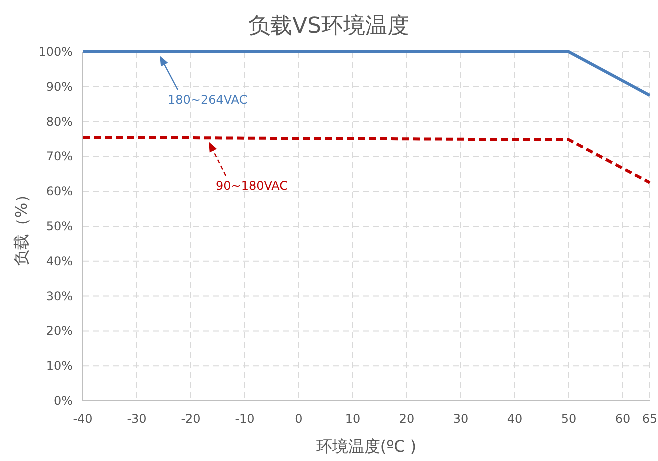 The width and height of the screenshot is (658, 461). Describe the element at coordinates (407, 419) in the screenshot. I see `x-tick-label: 20` at that location.